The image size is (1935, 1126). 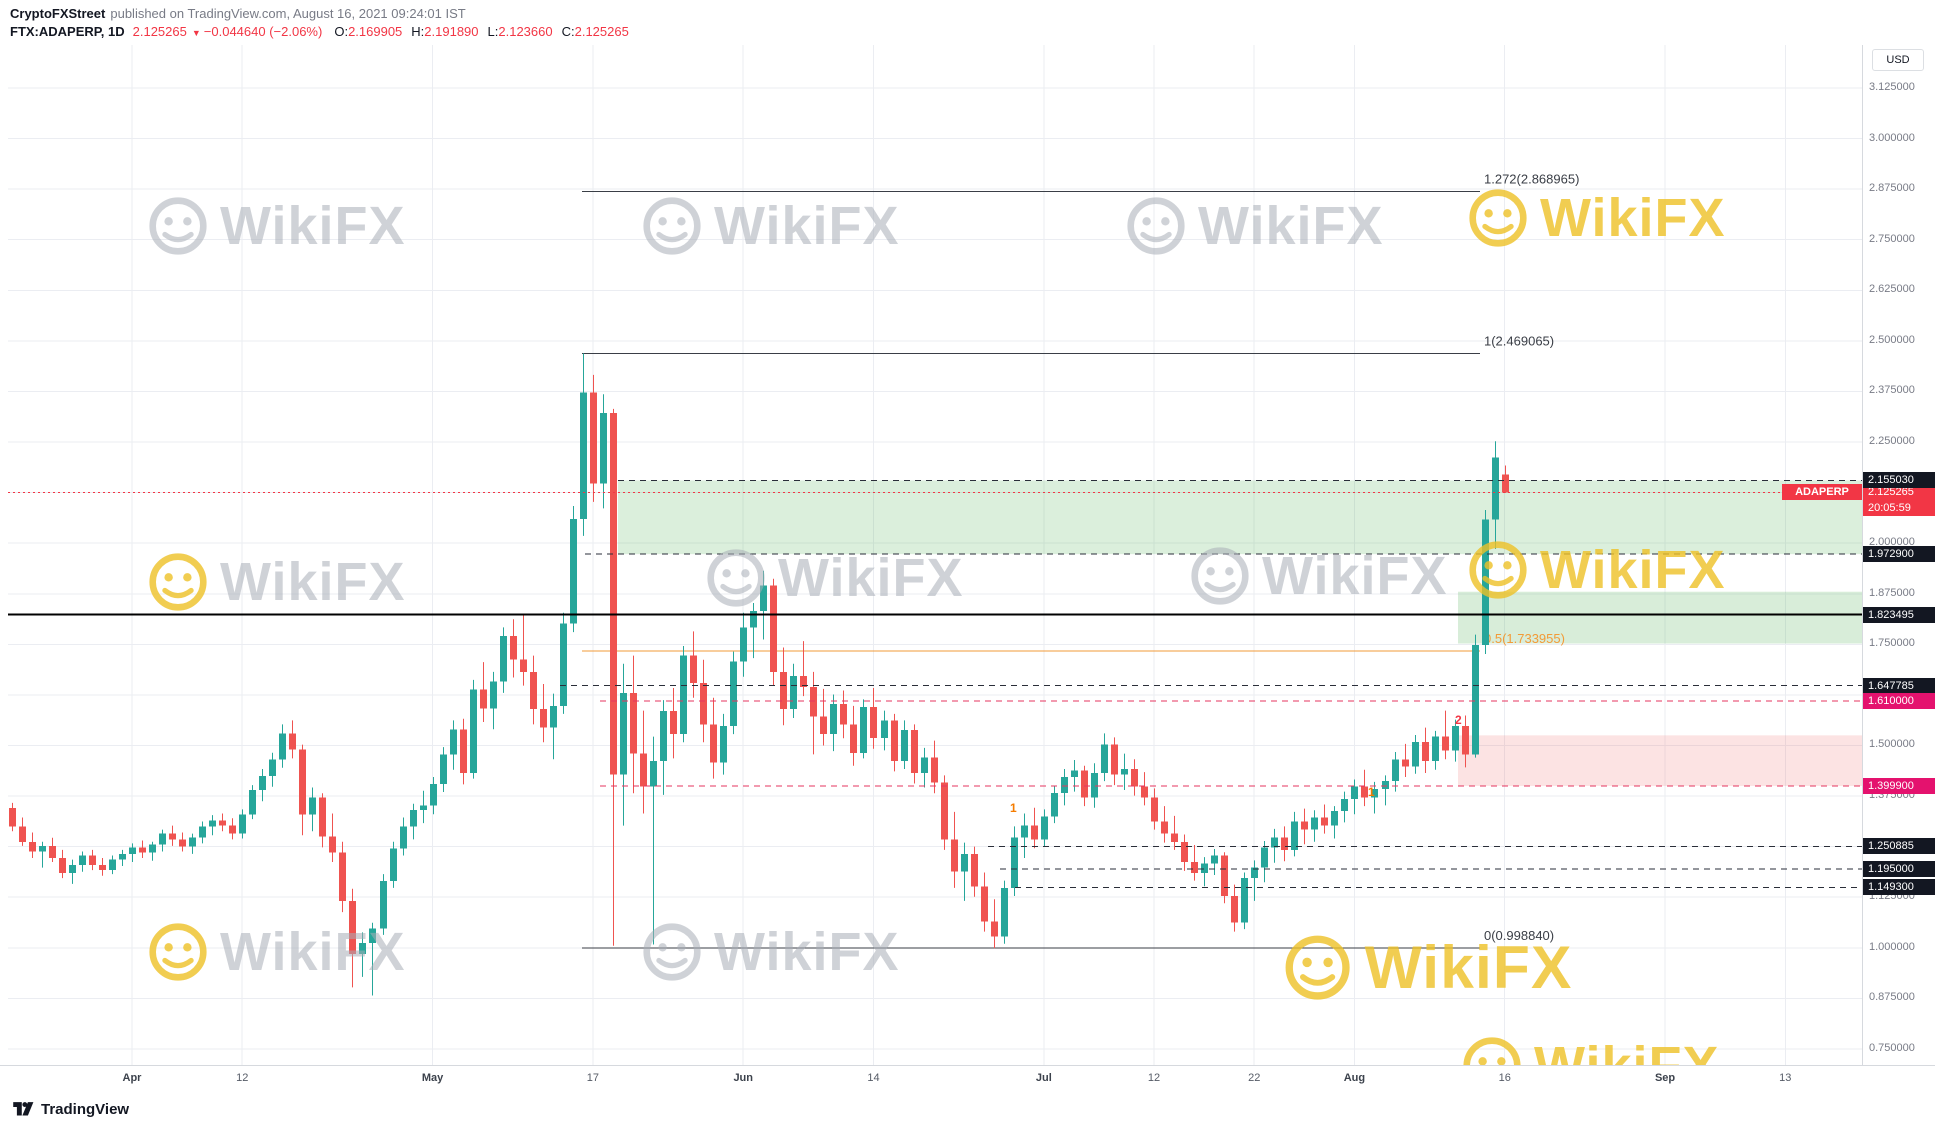 What do you see at coordinates (1899, 700) in the screenshot?
I see `price-level-badge: 1.610000` at bounding box center [1899, 700].